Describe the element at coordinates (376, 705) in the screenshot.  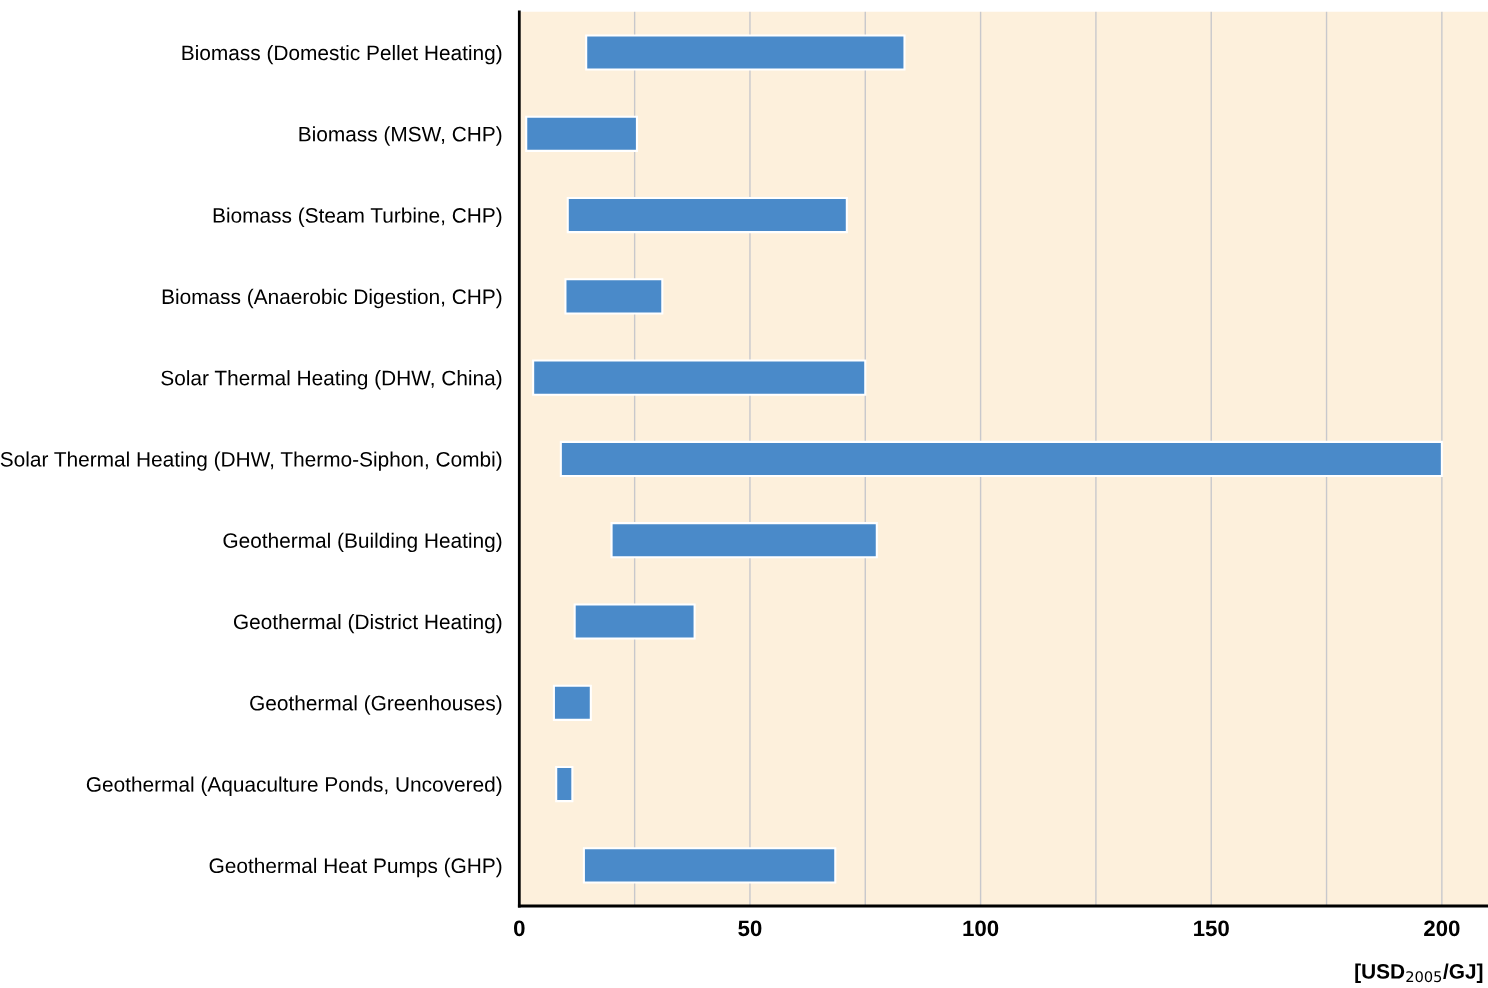
I see `y-tick-label: Geothermal (Greenhouses)` at that location.